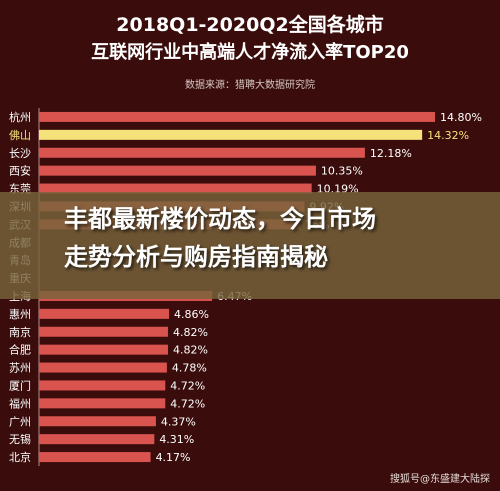 This screenshot has width=500, height=491. Describe the element at coordinates (189, 368) in the screenshot. I see `value-label: 4.78%` at that location.